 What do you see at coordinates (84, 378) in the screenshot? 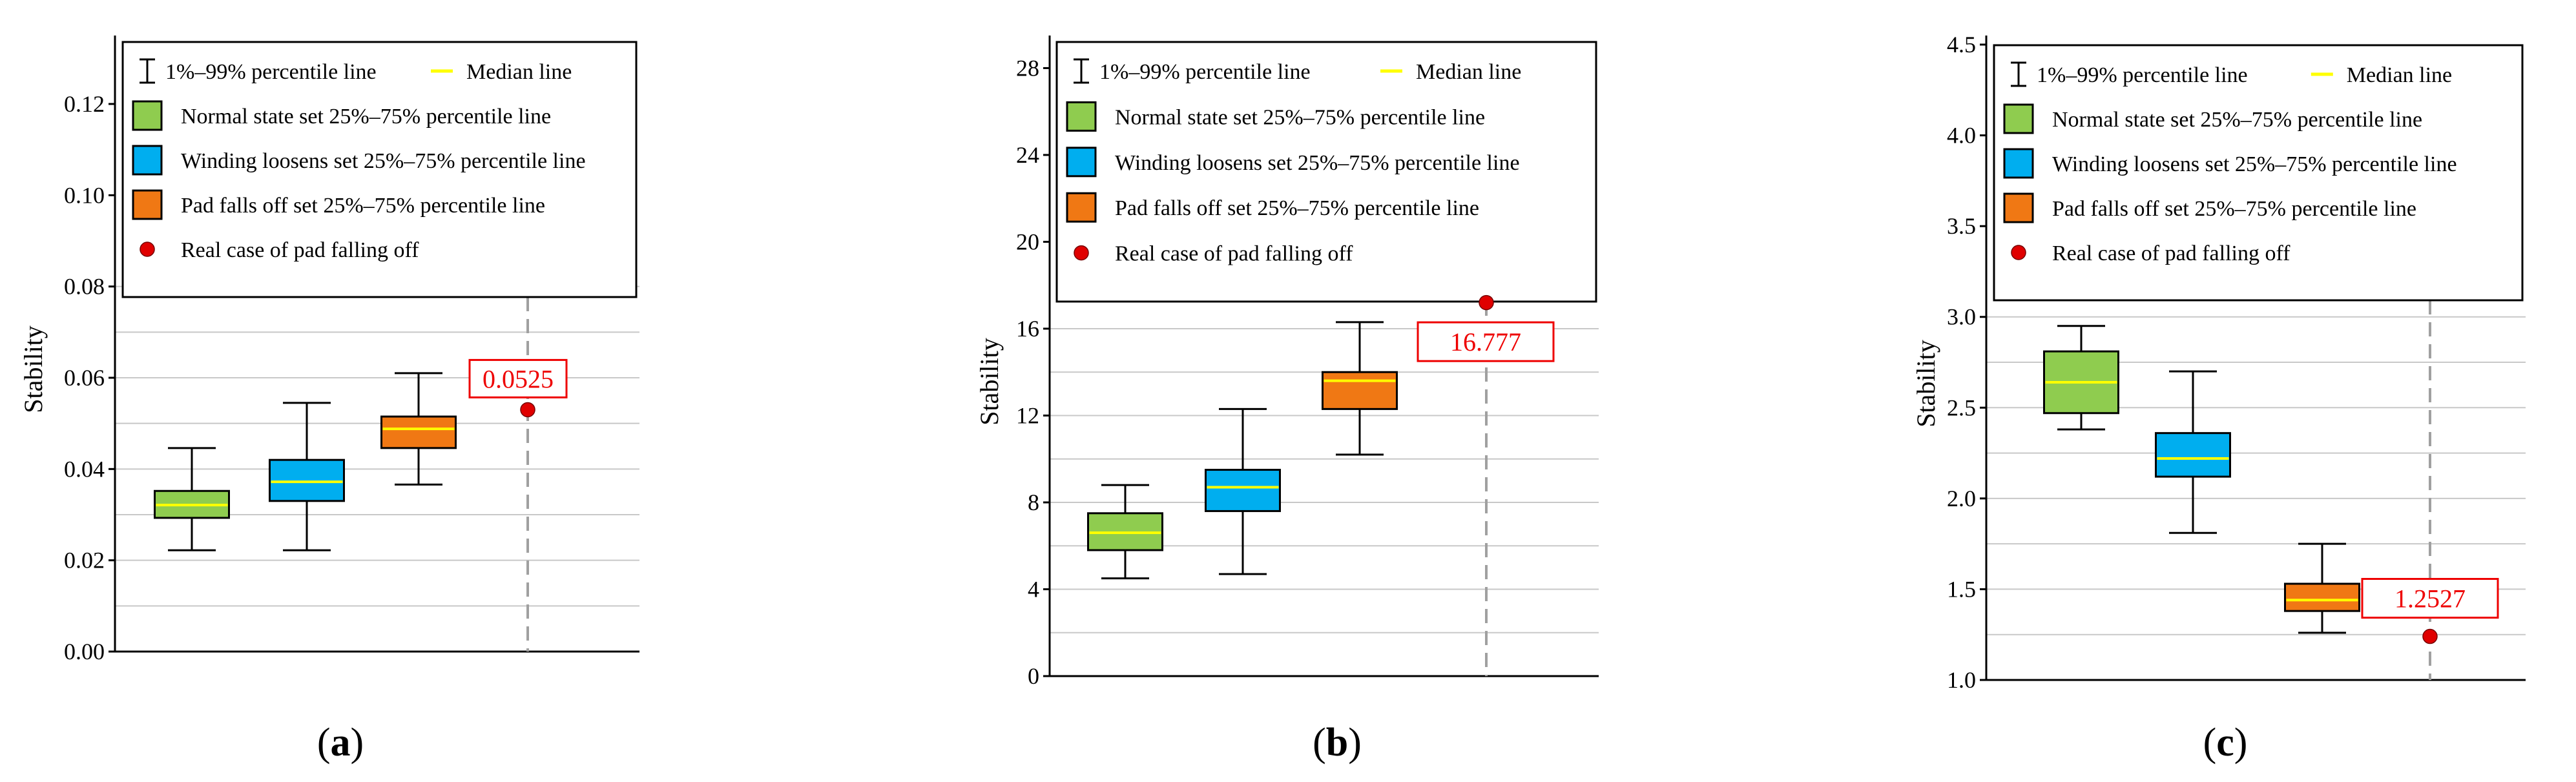
I see `y-tick-label: 0.06` at bounding box center [84, 378].